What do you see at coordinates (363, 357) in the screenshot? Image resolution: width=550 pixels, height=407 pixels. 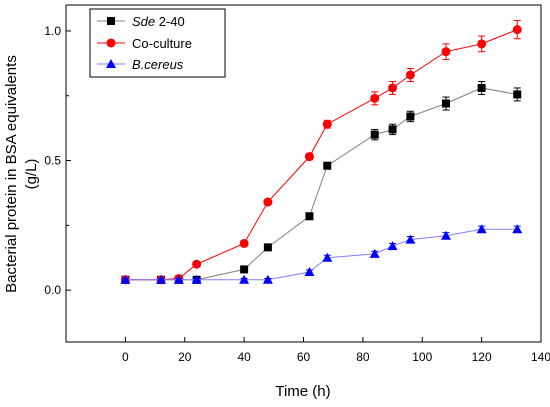 I see `x-tick-label: 80` at bounding box center [363, 357].